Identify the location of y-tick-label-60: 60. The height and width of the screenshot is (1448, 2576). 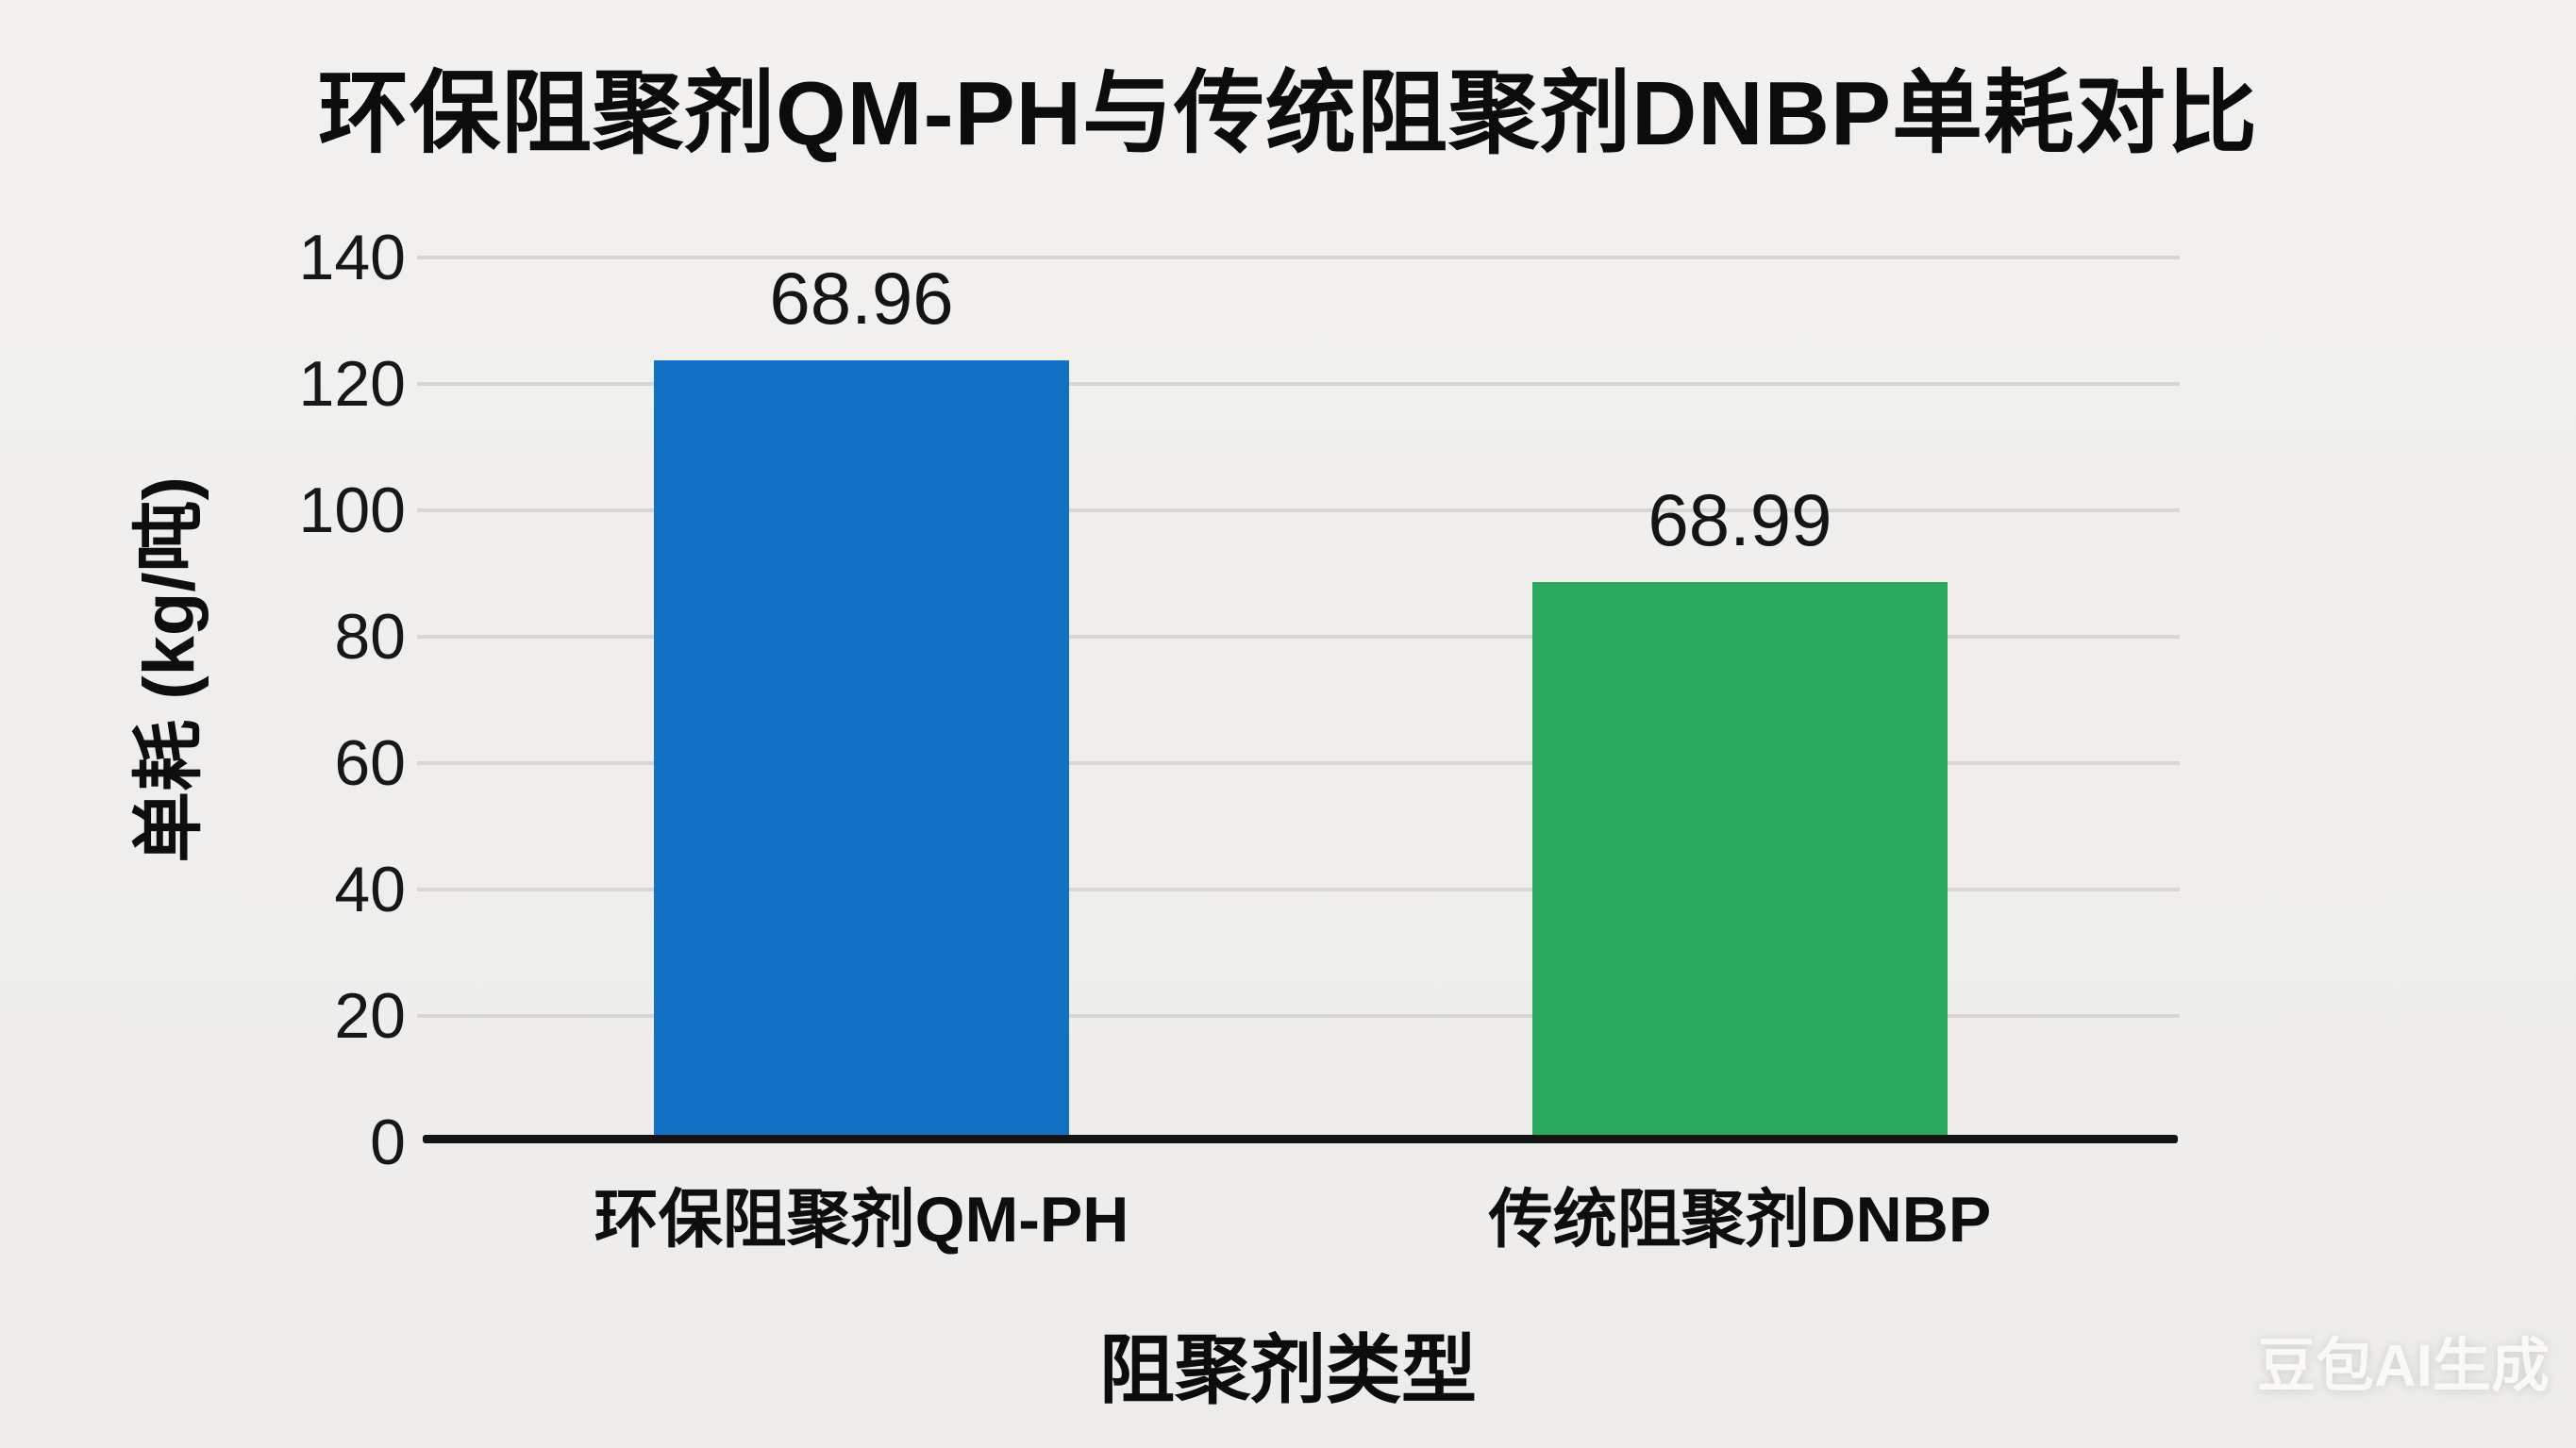
(370, 763).